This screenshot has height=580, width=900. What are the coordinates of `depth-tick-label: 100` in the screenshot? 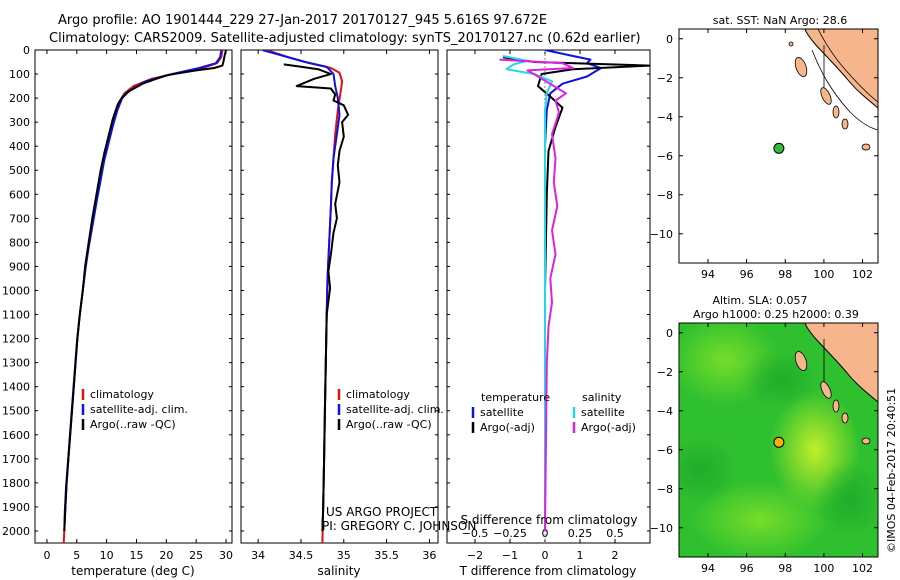 It's located at (19, 74).